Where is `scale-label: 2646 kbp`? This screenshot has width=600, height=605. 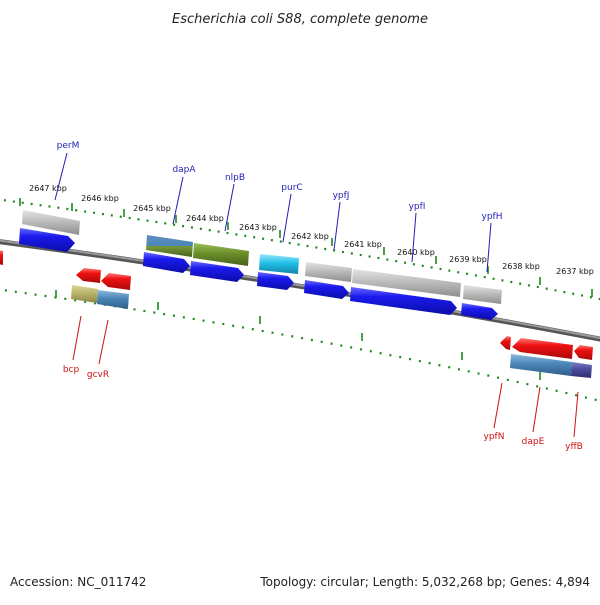 scale-label: 2646 kbp is located at coordinates (100, 198).